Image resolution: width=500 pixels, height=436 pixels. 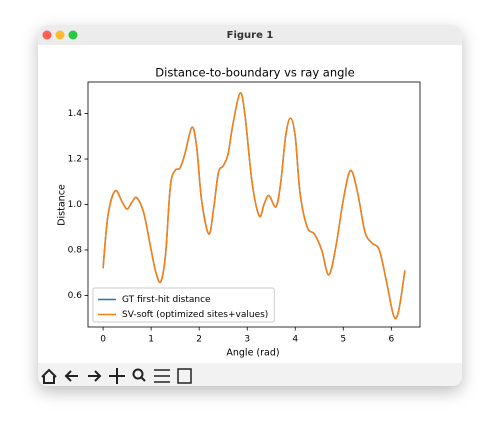 I want to click on x-tick-label: 5, so click(x=343, y=340).